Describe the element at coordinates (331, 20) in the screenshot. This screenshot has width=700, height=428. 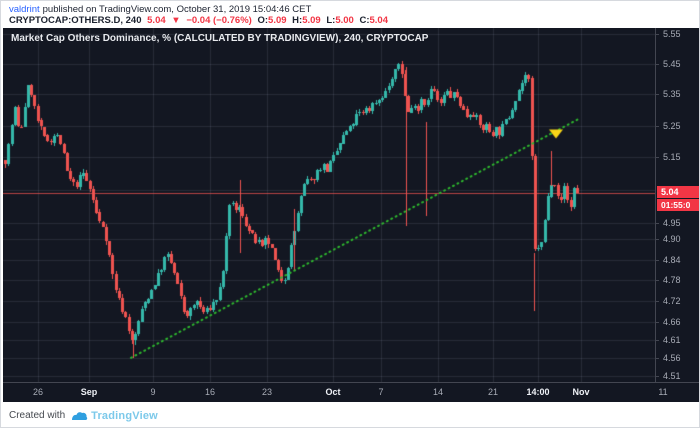
I see `low-label: L:` at that location.